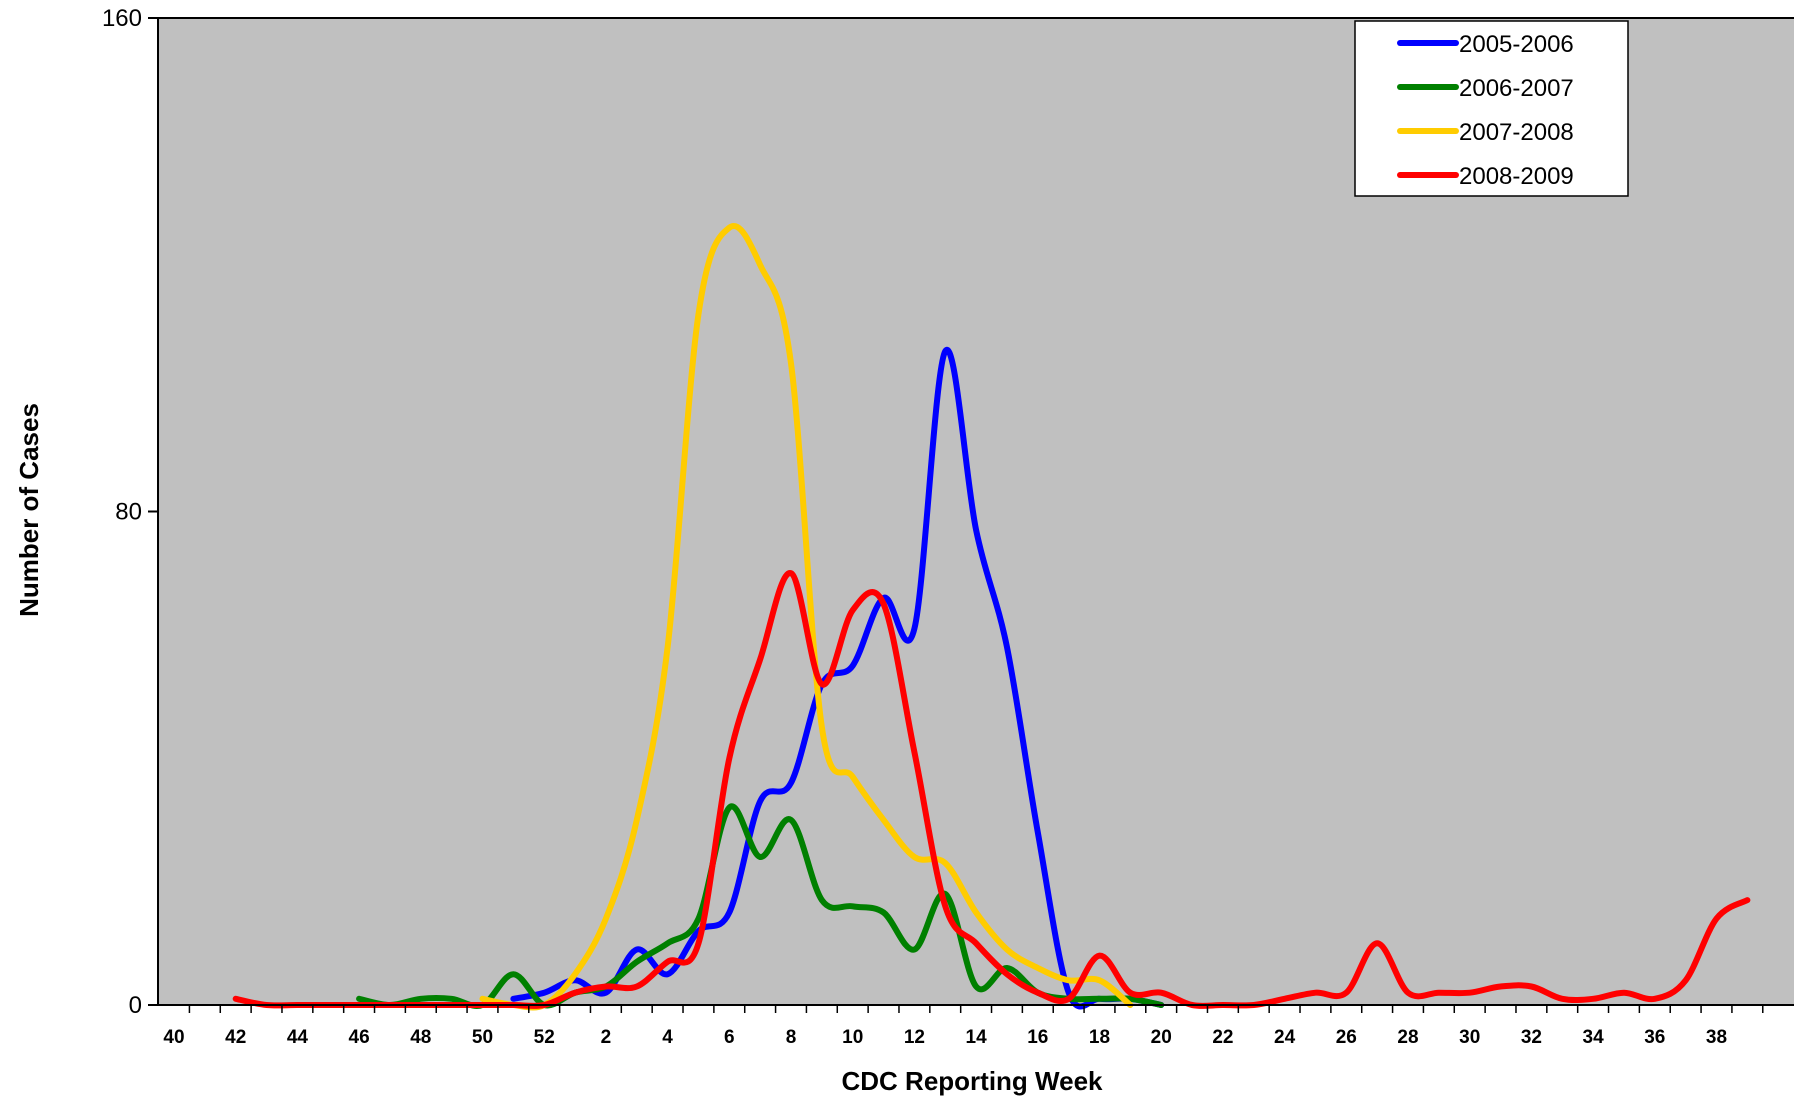  What do you see at coordinates (1469, 1037) in the screenshot?
I see `x-tick-label: 30` at bounding box center [1469, 1037].